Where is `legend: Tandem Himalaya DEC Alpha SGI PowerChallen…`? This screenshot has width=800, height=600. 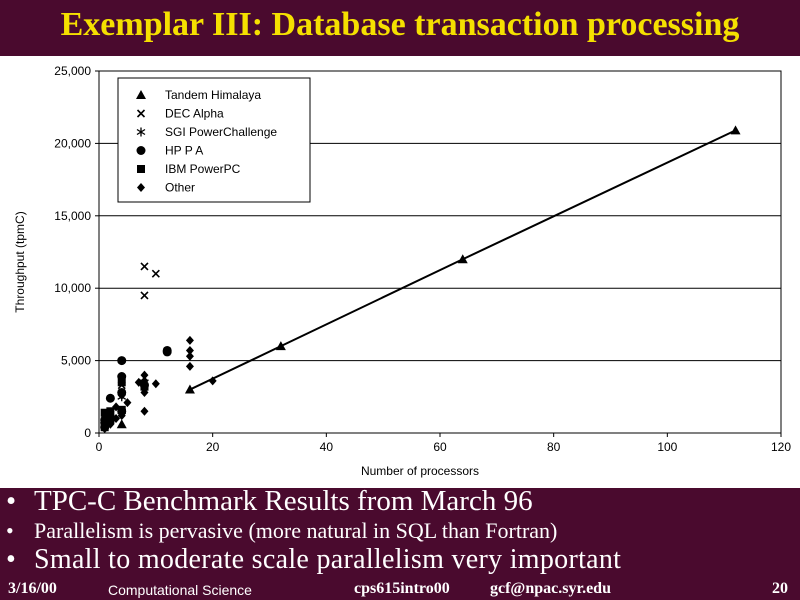
legend: Tandem Himalaya DEC Alpha SGI PowerChallen… is located at coordinates (214, 140).